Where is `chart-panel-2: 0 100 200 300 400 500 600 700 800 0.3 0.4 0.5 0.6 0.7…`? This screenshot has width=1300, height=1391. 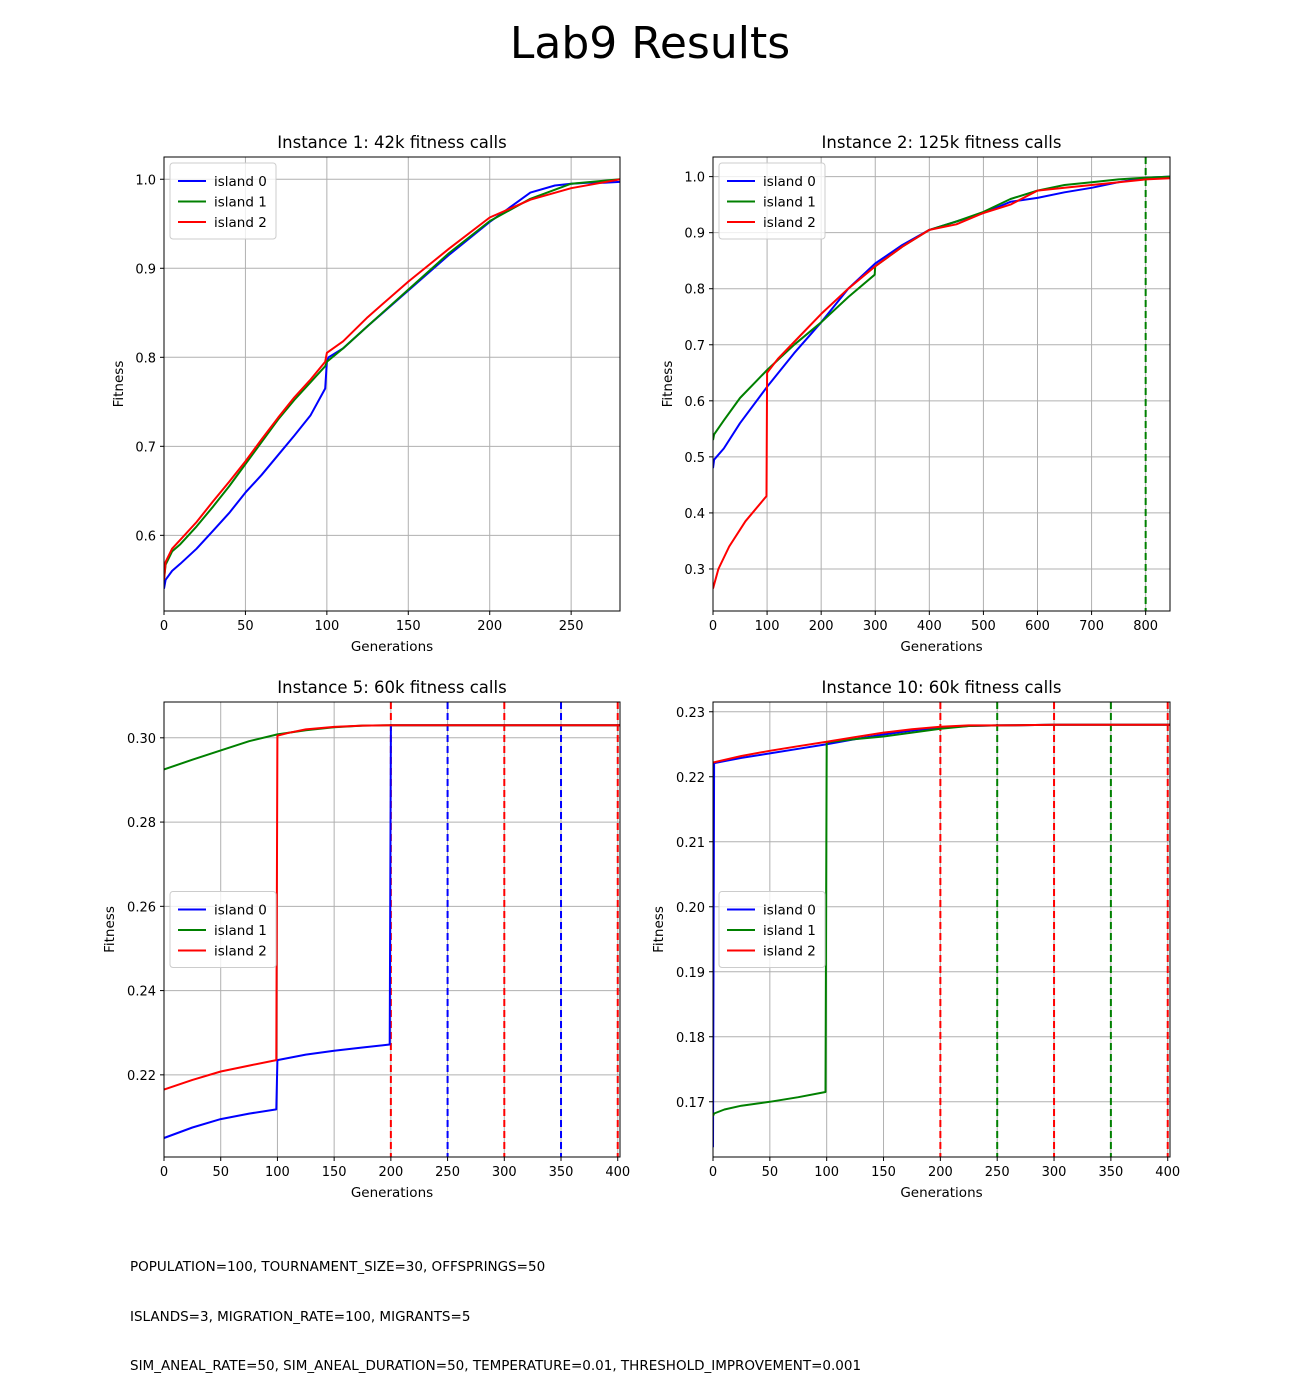 chart-panel-2: 0 100 200 300 400 500 600 700 800 0.3 0.4 0.5 0.6 0.7… is located at coordinates (915, 394).